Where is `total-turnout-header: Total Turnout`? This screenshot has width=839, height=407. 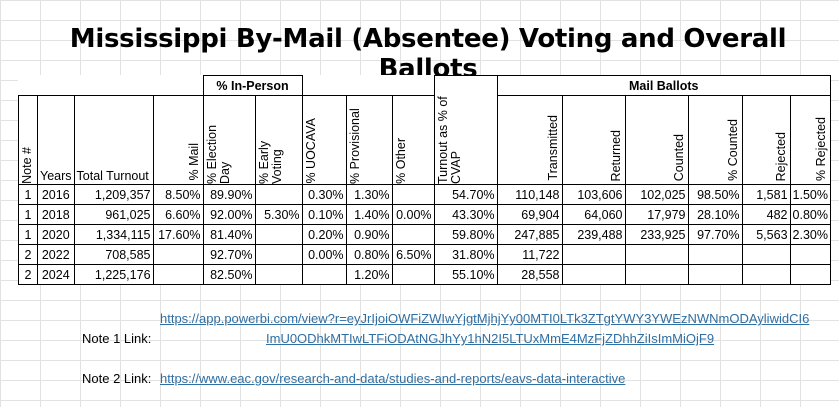
total-turnout-header: Total Turnout is located at coordinates (113, 140).